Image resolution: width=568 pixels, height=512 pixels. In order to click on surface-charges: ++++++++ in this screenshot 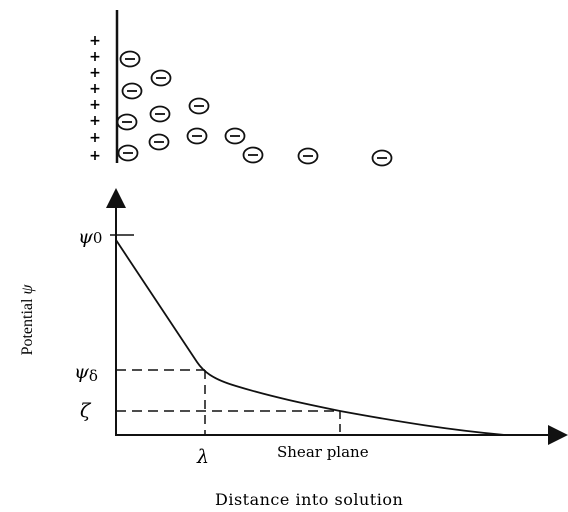, I will do `click(95, 98)`.